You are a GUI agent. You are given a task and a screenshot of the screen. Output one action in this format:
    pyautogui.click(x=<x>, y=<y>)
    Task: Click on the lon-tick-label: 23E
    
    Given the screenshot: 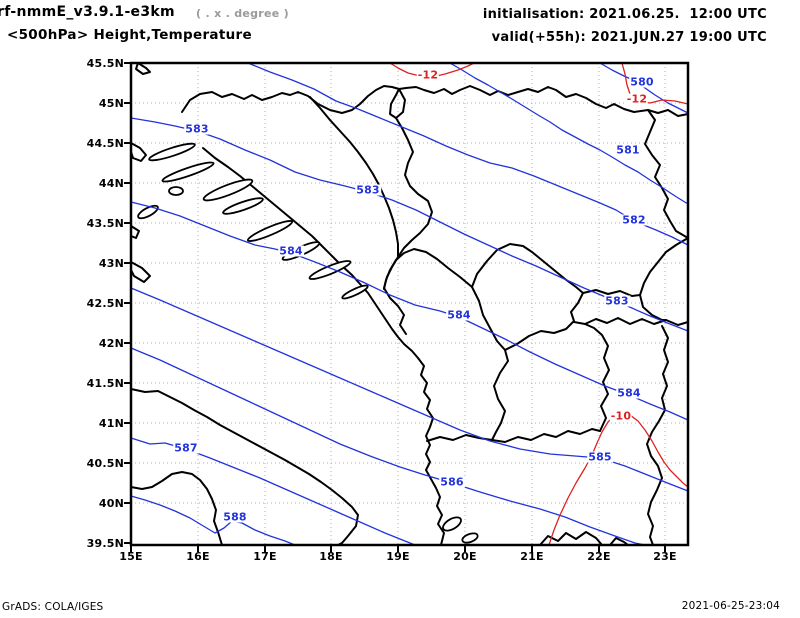 What is the action you would take?
    pyautogui.click(x=665, y=556)
    